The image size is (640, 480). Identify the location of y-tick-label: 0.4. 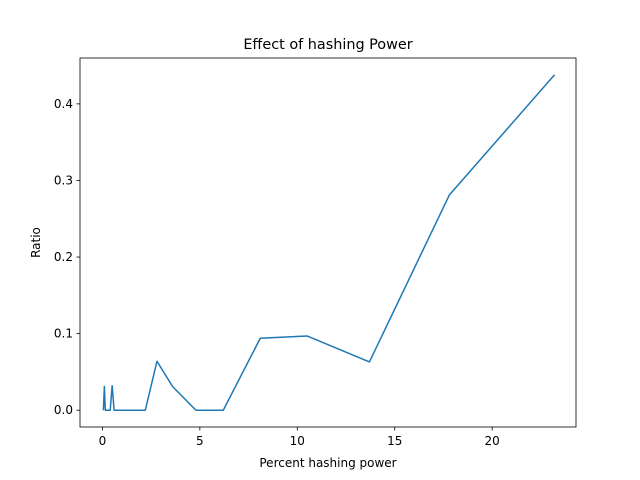
(63, 104).